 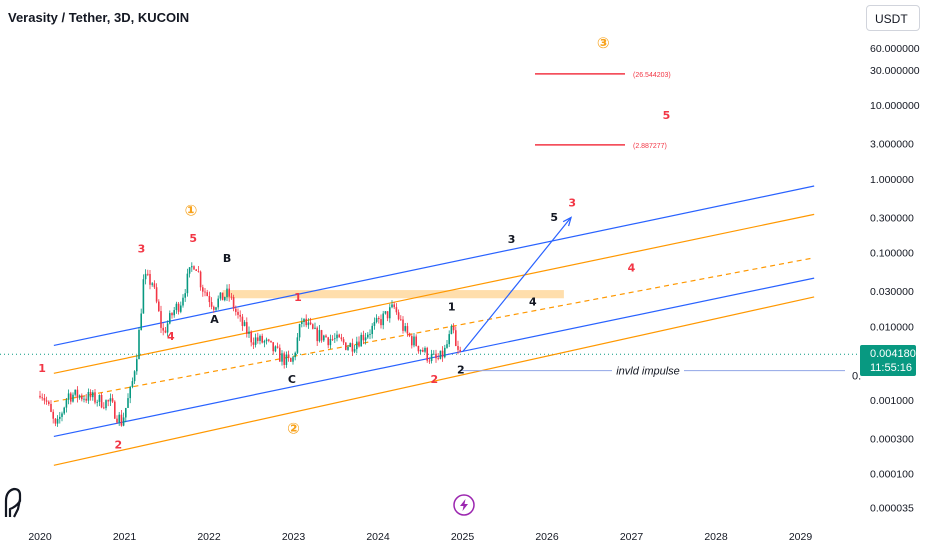 What do you see at coordinates (895, 106) in the screenshot?
I see `y-tick-label-3: 10.000000` at bounding box center [895, 106].